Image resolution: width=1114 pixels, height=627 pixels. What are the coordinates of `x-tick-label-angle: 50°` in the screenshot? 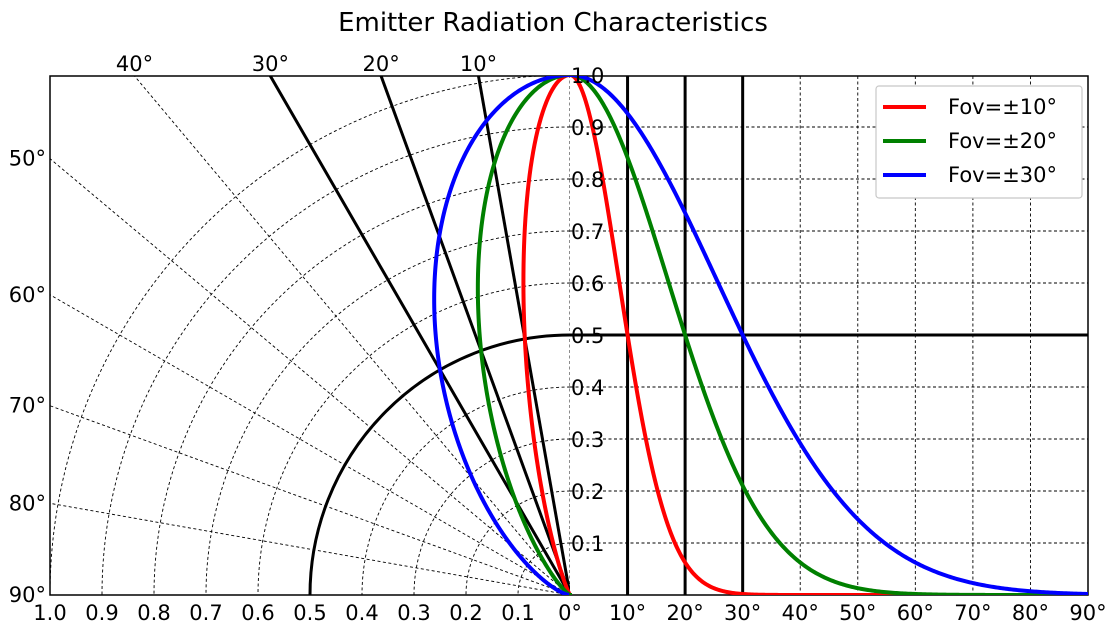 It's located at (857, 612).